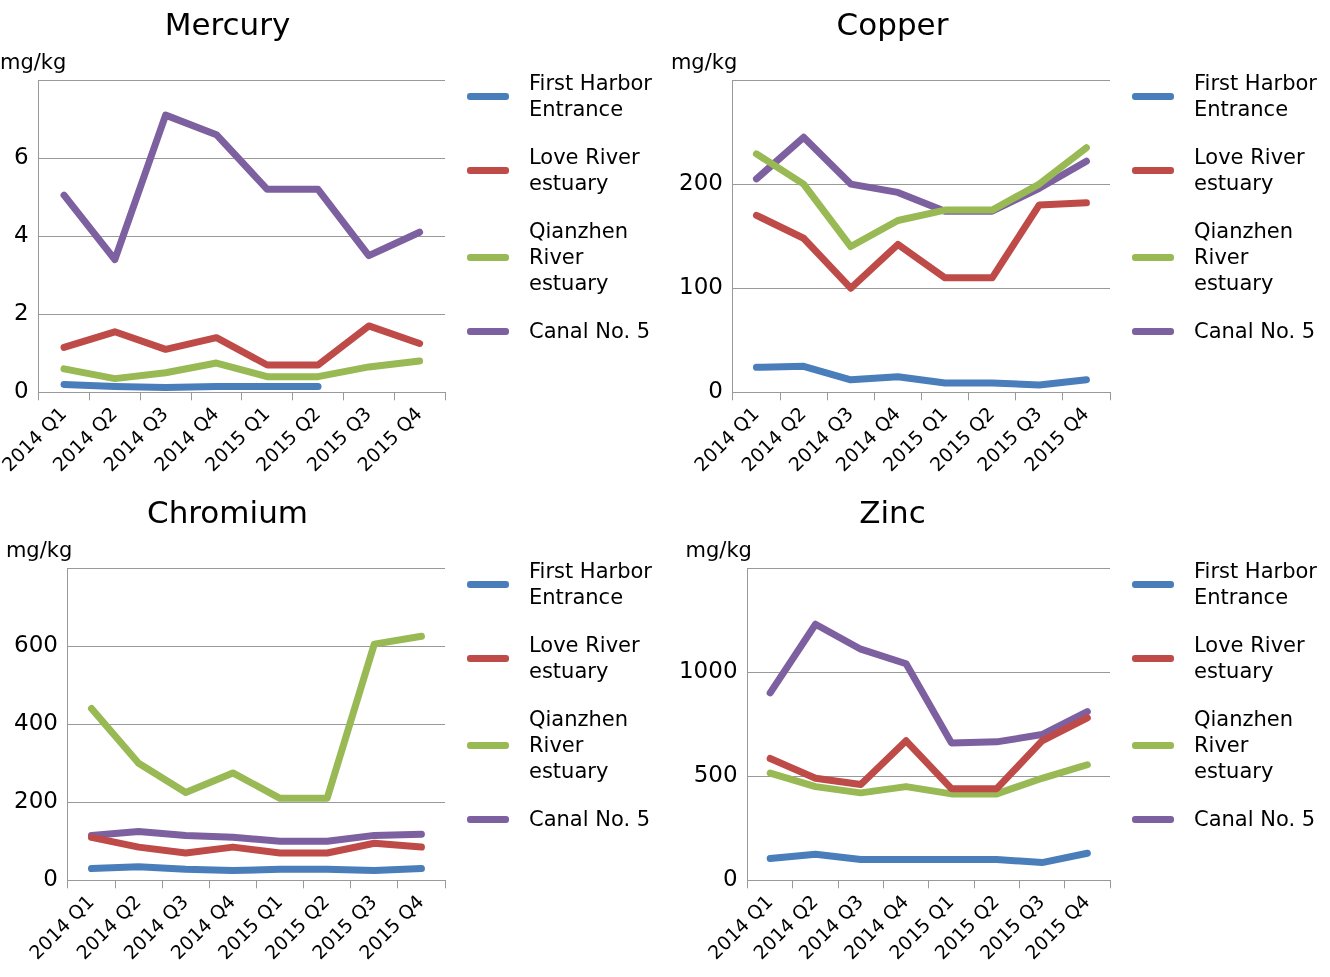  I want to click on y-tick-label: 400, so click(35, 722).